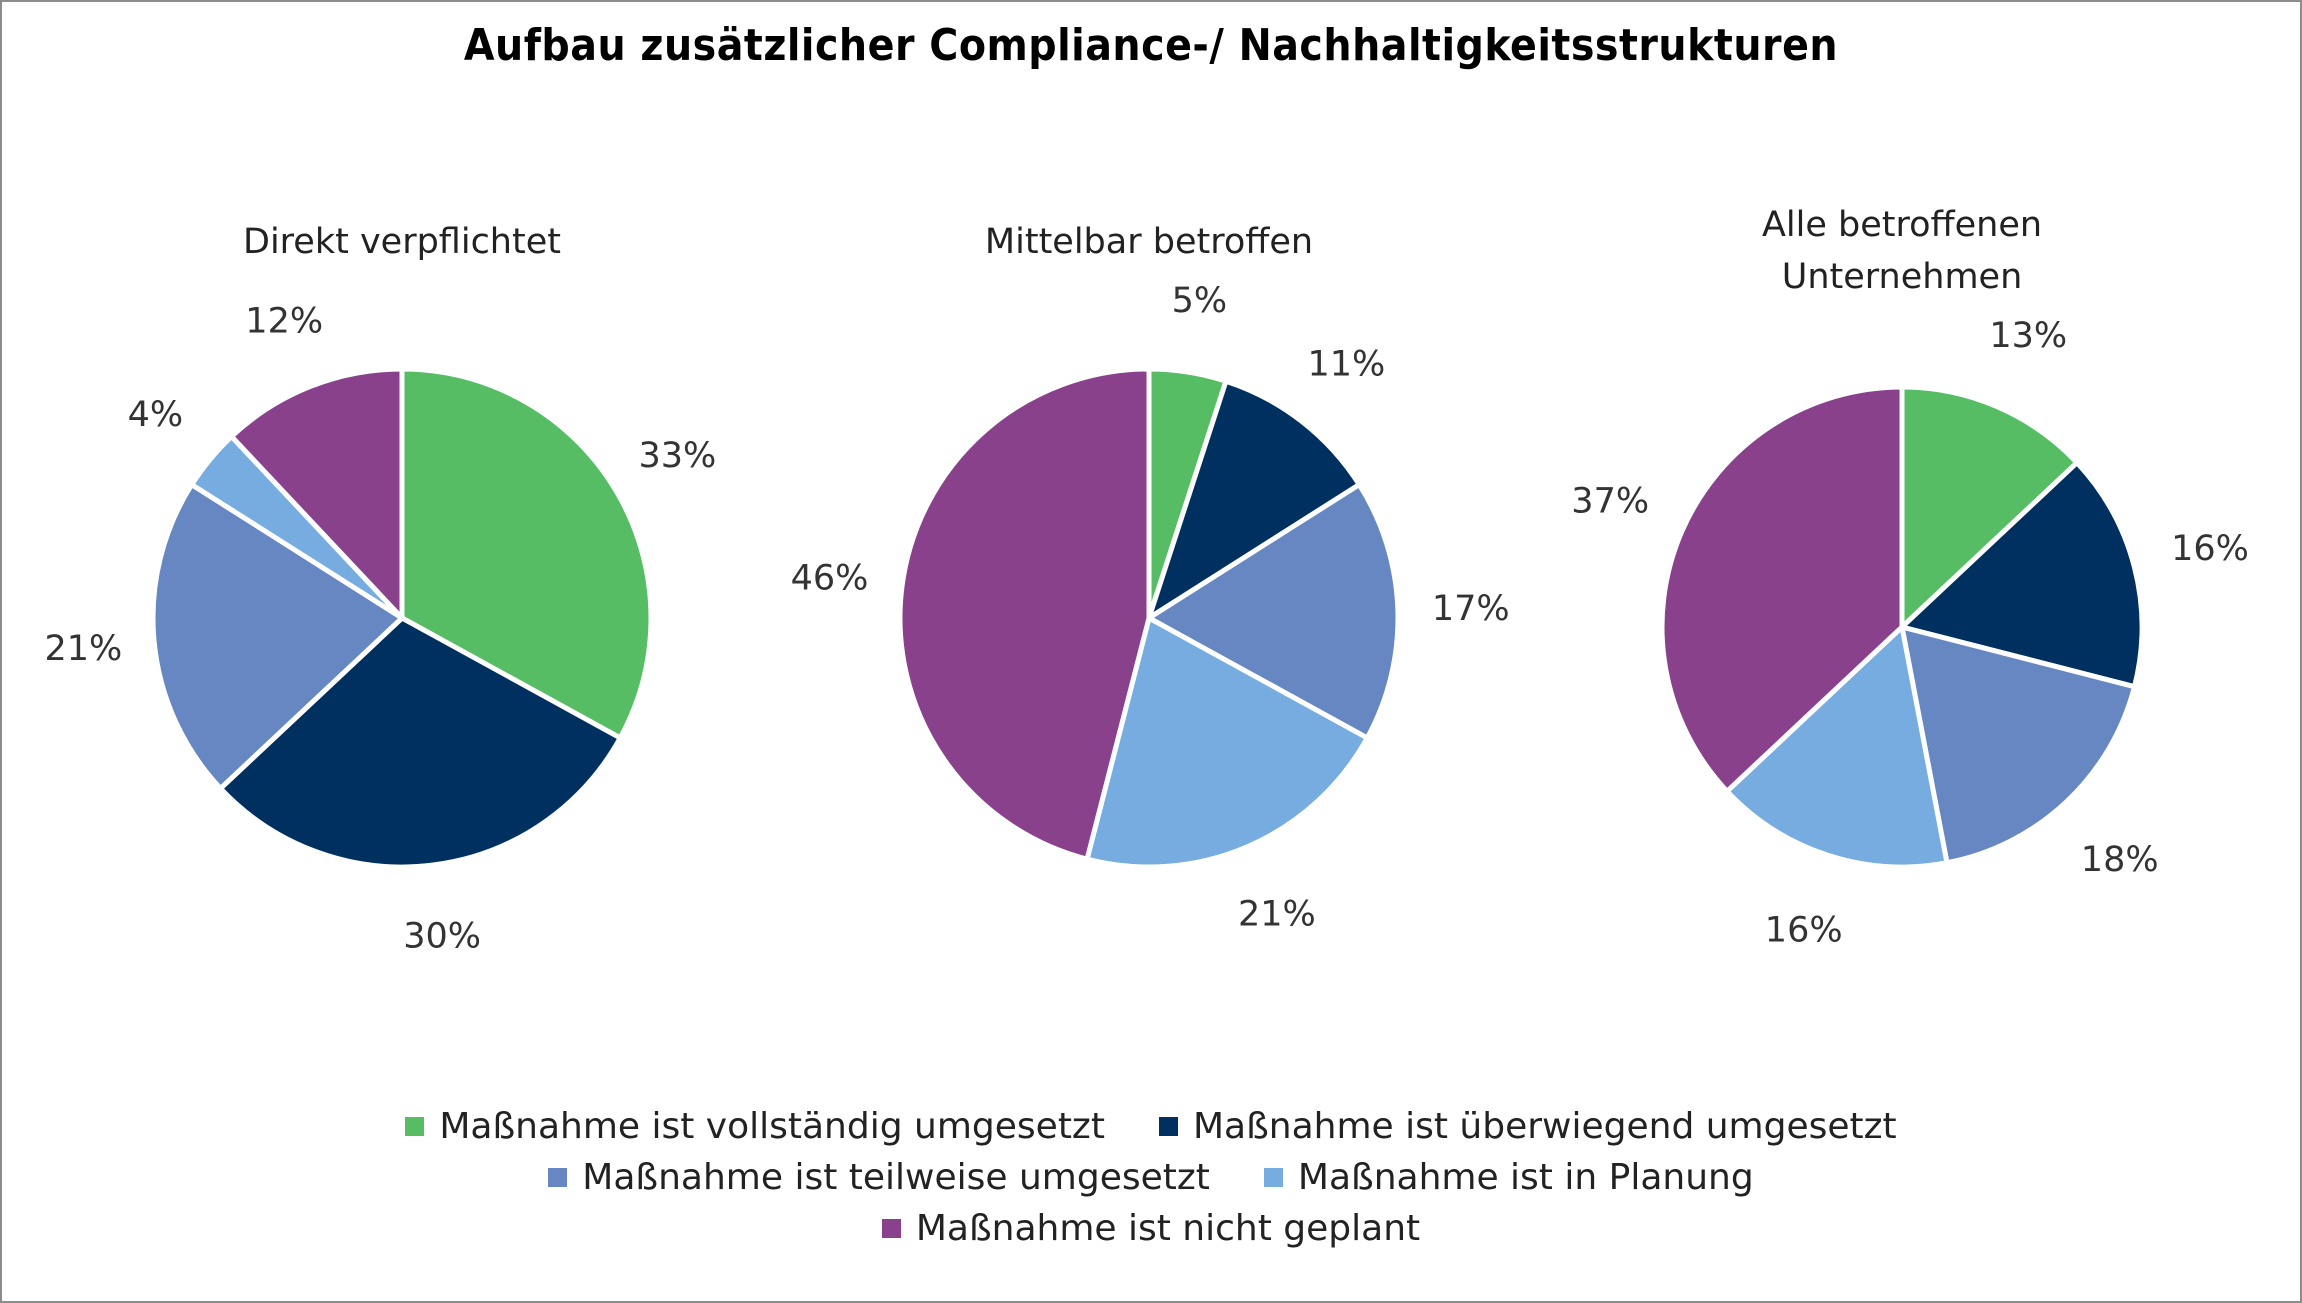  What do you see at coordinates (1610, 502) in the screenshot?
I see `slice-label: 37%` at bounding box center [1610, 502].